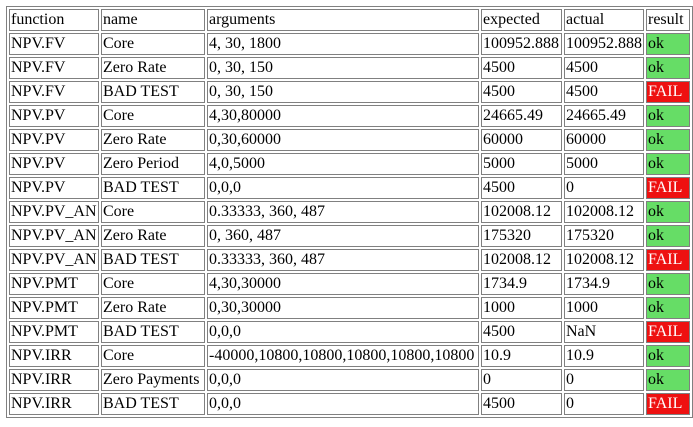  Describe the element at coordinates (521, 356) in the screenshot. I see `cell-expected: 10.9` at that location.